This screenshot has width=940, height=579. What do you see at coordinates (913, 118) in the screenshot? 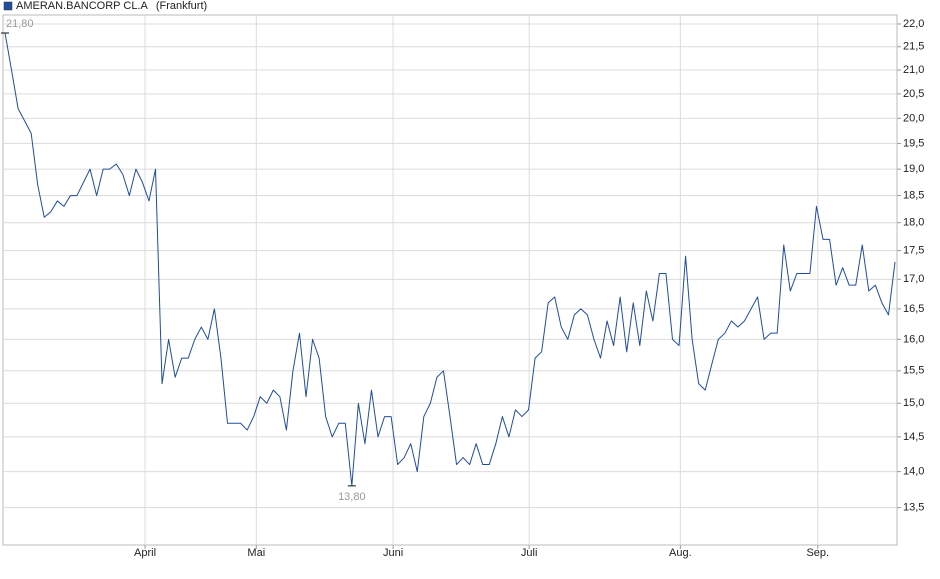
I see `y-tick-label: 20,0` at bounding box center [913, 118].